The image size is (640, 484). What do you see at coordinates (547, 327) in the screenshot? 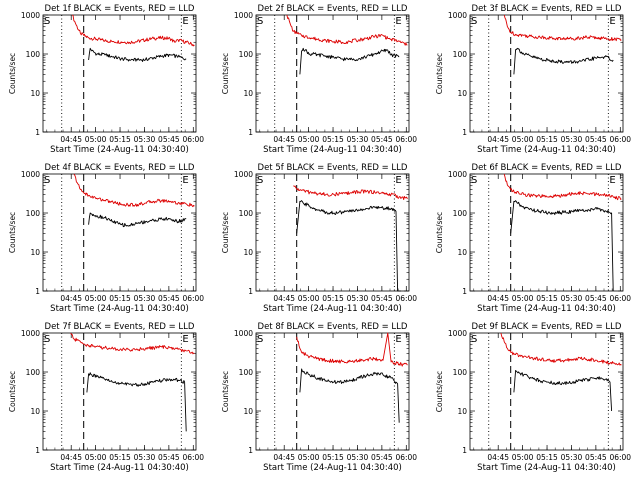
I see `panel-title: Det 9f BLACK = Events, RED = LLD` at bounding box center [547, 327].